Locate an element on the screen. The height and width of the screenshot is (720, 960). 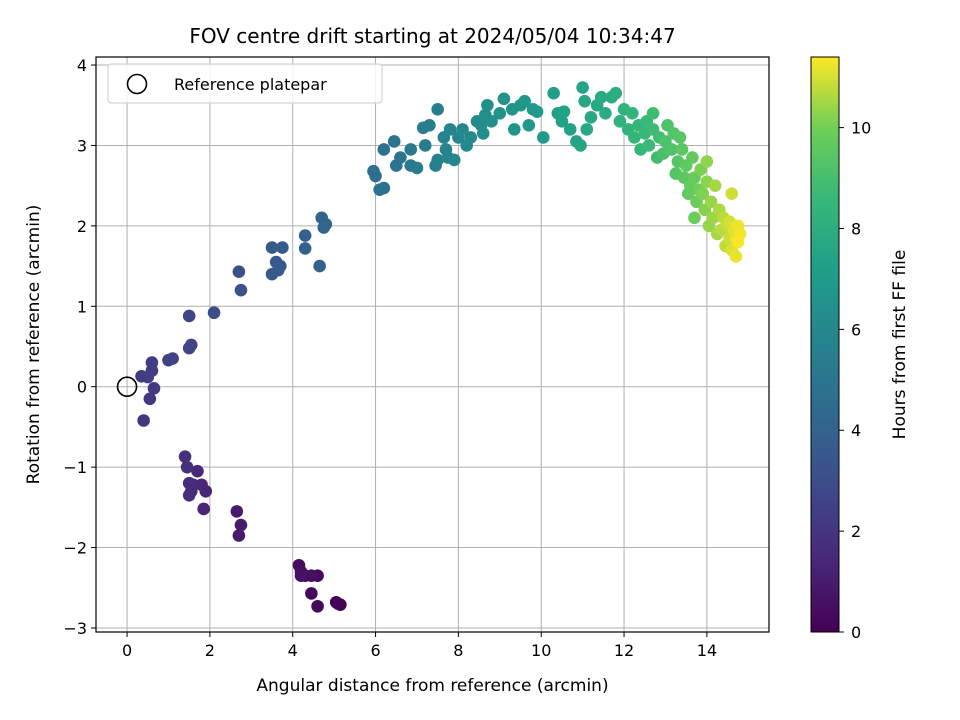
legend: Reference platepar is located at coordinates (245, 83).